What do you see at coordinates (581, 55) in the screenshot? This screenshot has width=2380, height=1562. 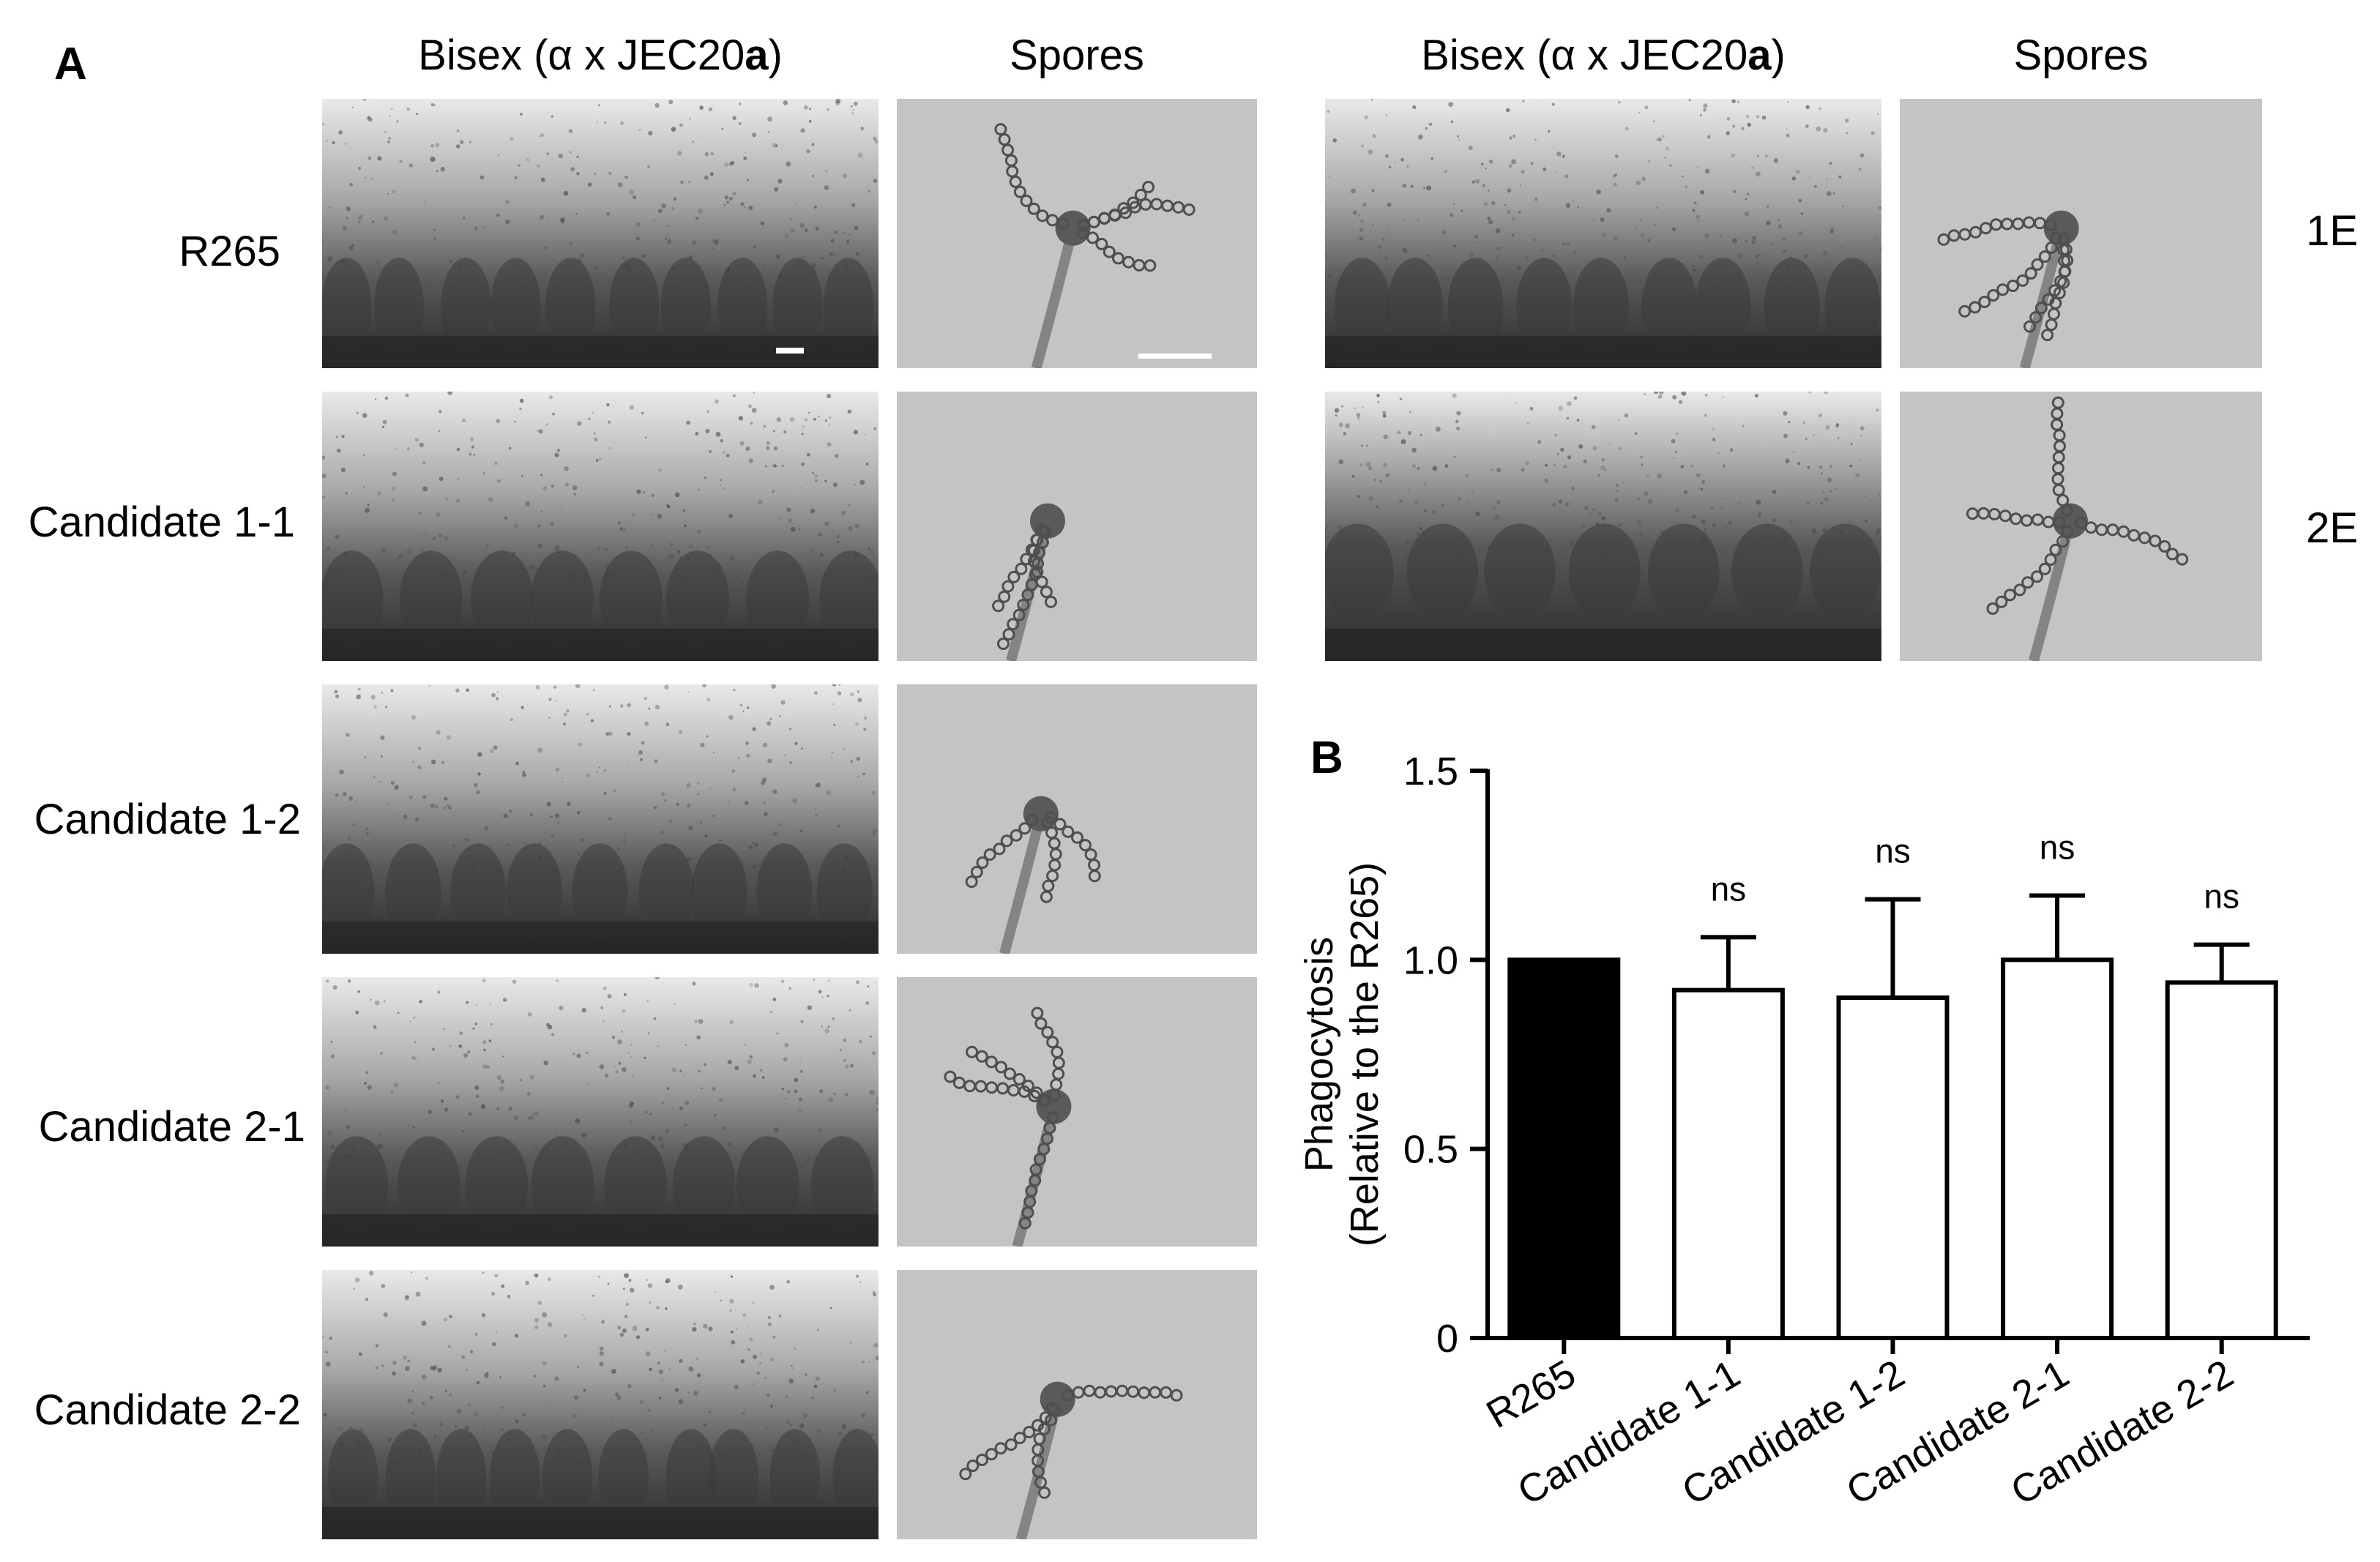 I see `left-bisex-header-prefix: Bisex (α x JEC20` at bounding box center [581, 55].